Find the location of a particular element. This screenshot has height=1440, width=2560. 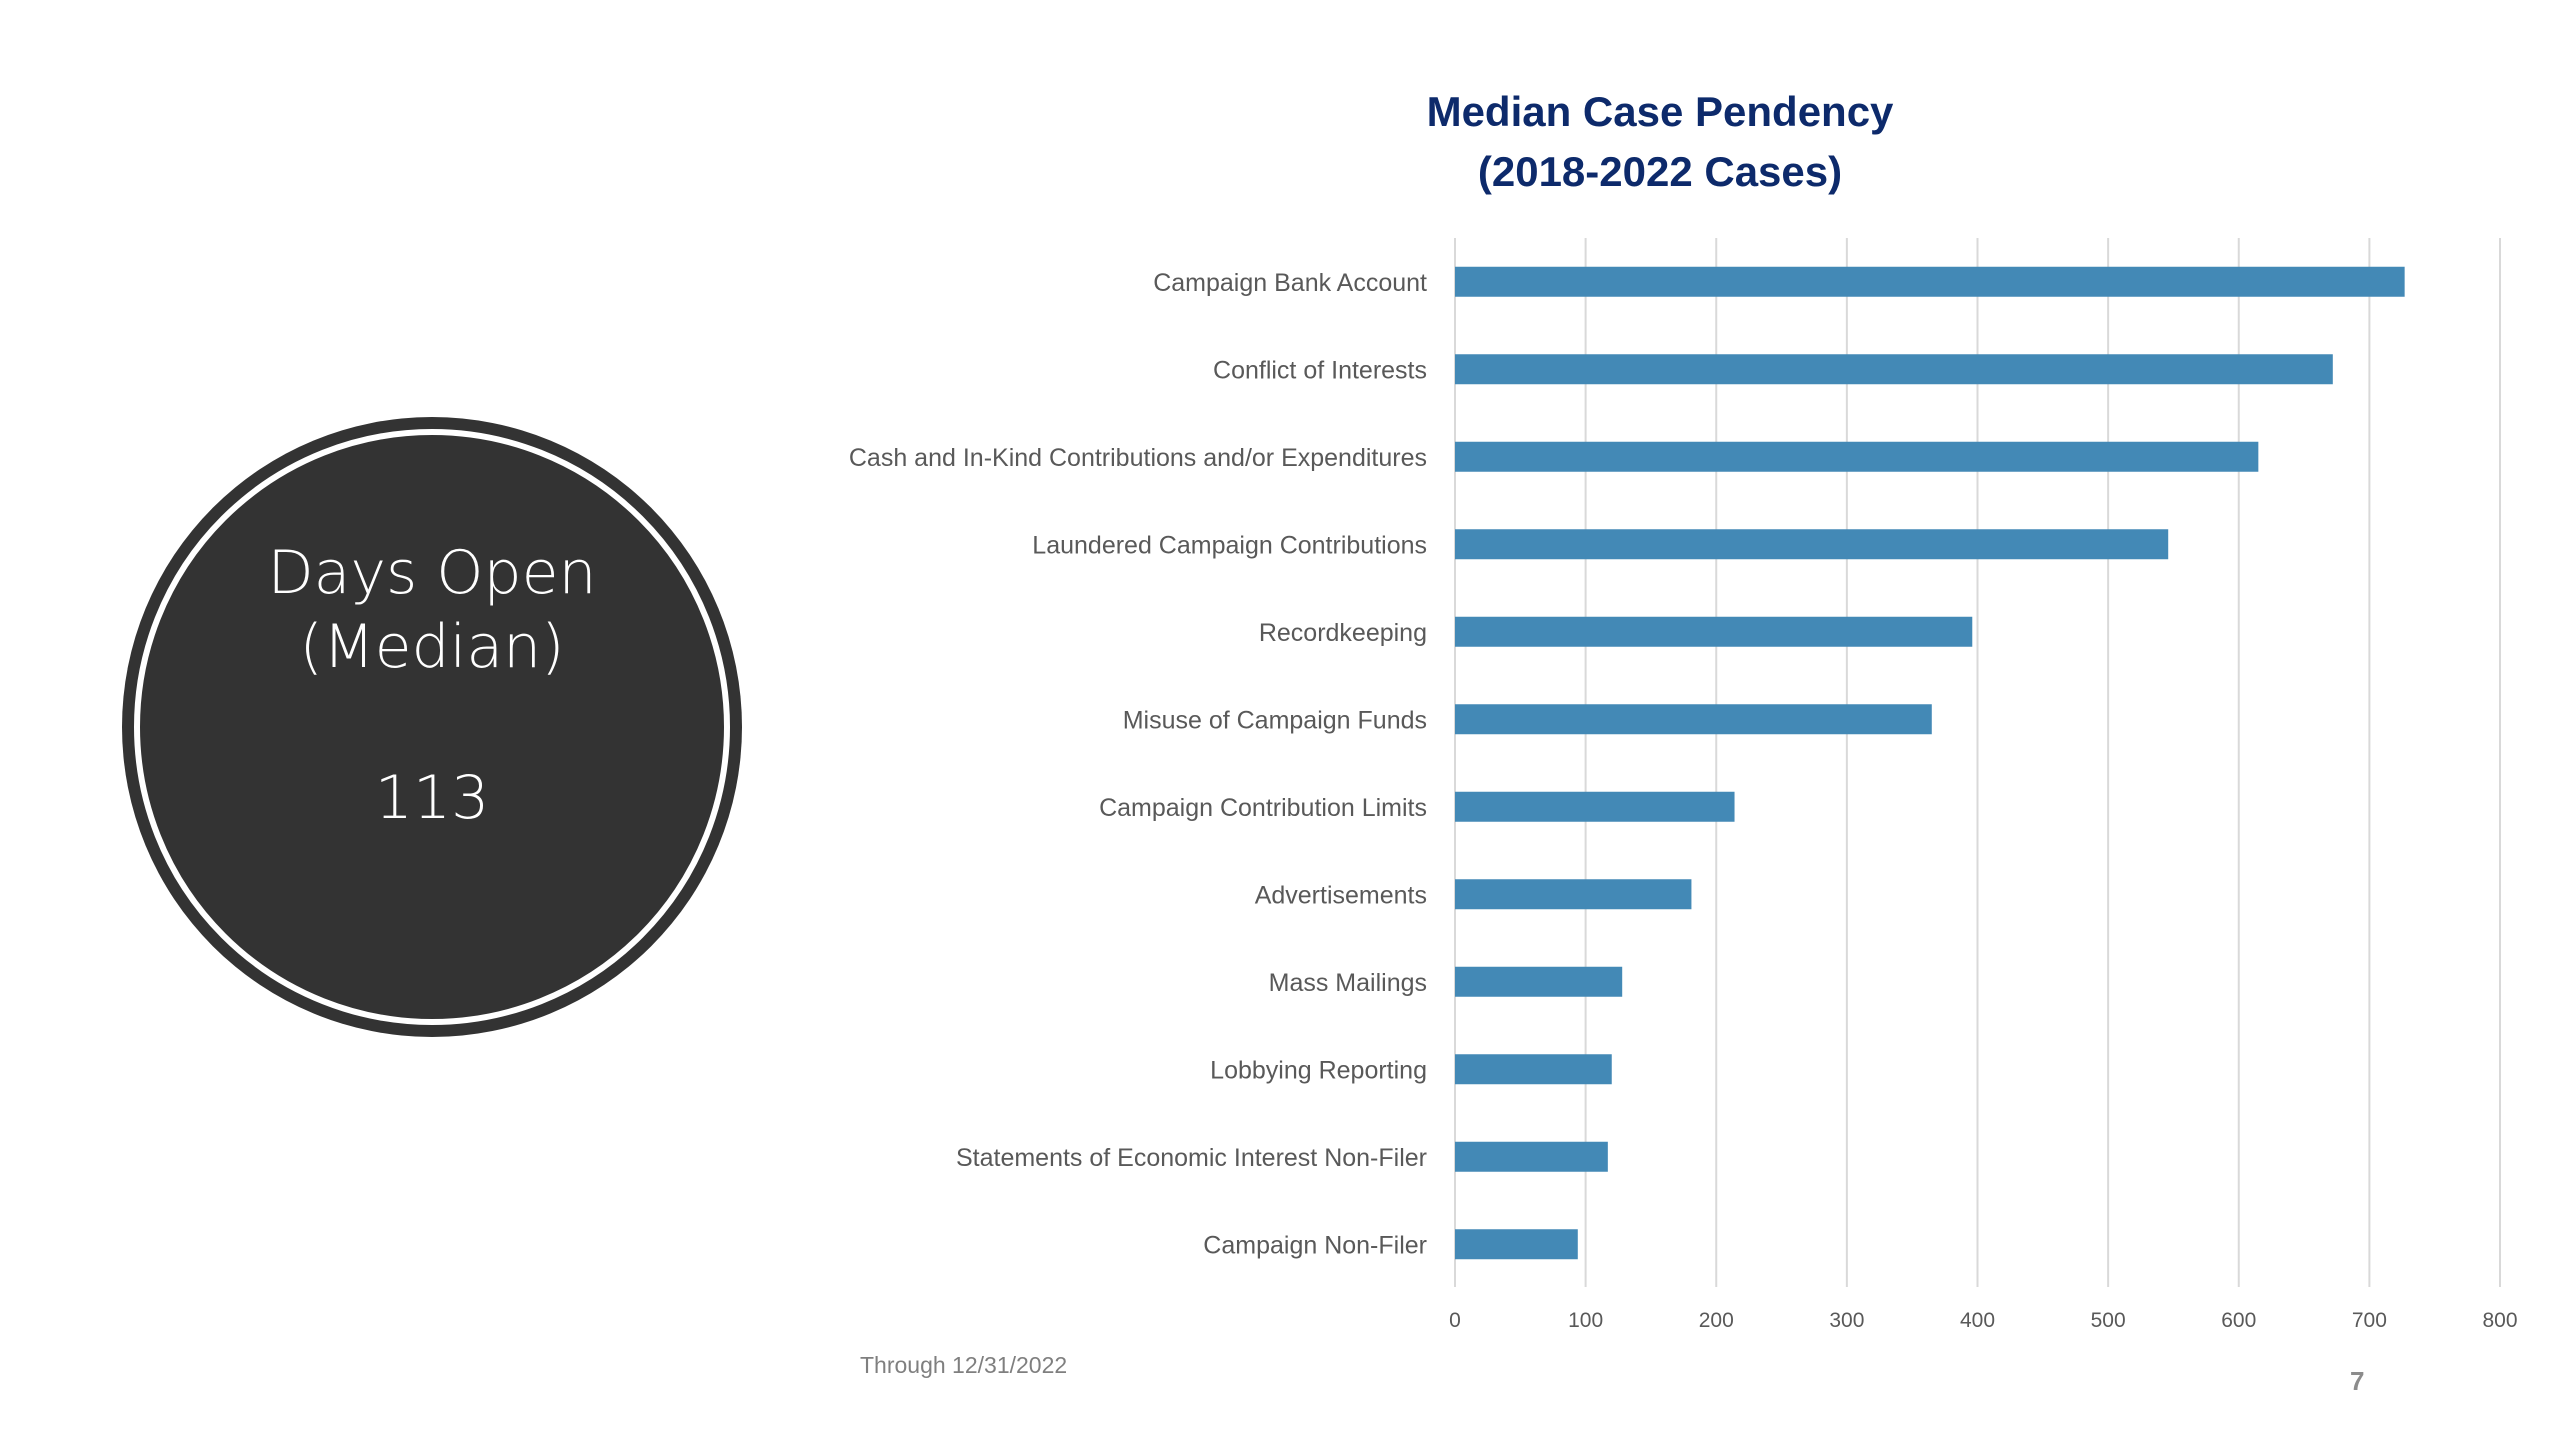

category-label: Recordkeeping is located at coordinates (1343, 633).